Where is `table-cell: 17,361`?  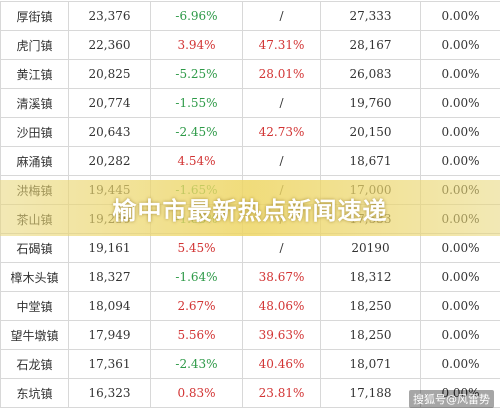
table-cell: 17,361 is located at coordinates (109, 364).